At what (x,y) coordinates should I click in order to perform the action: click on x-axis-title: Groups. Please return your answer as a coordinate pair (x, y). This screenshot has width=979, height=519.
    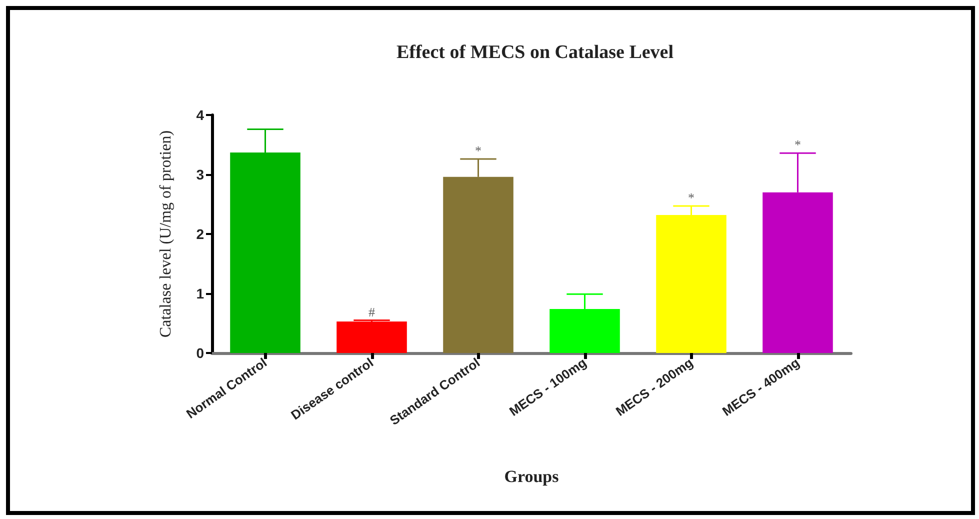
    Looking at the image, I should click on (532, 476).